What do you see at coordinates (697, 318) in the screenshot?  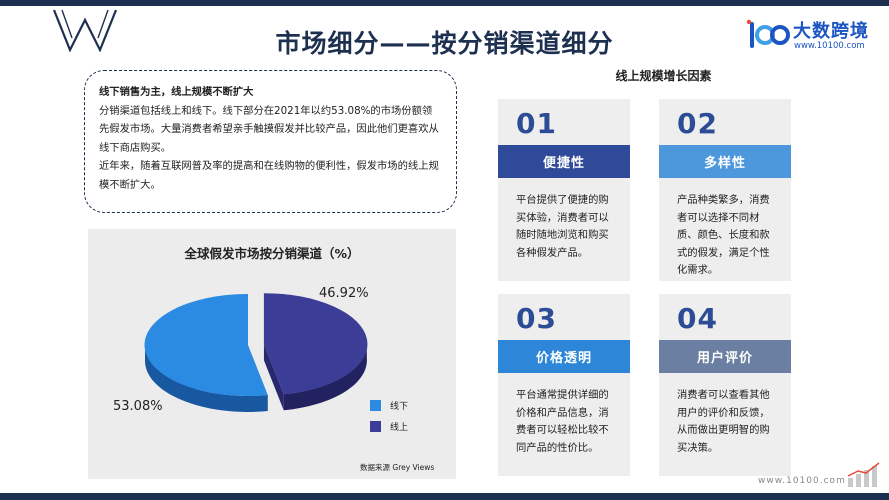 I see `factor-number: 04` at bounding box center [697, 318].